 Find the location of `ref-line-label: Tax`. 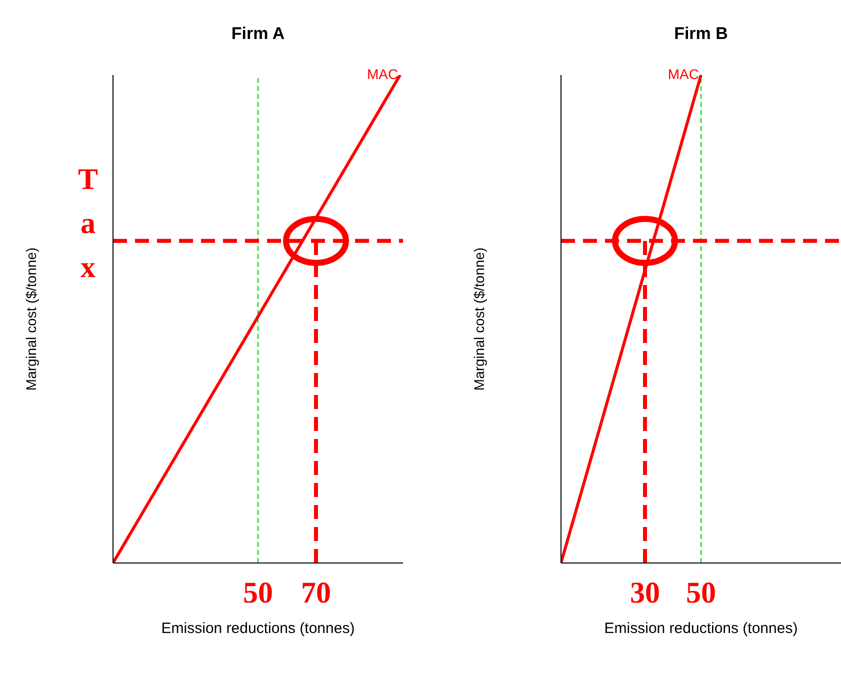

ref-line-label: Tax is located at coordinates (88, 223).